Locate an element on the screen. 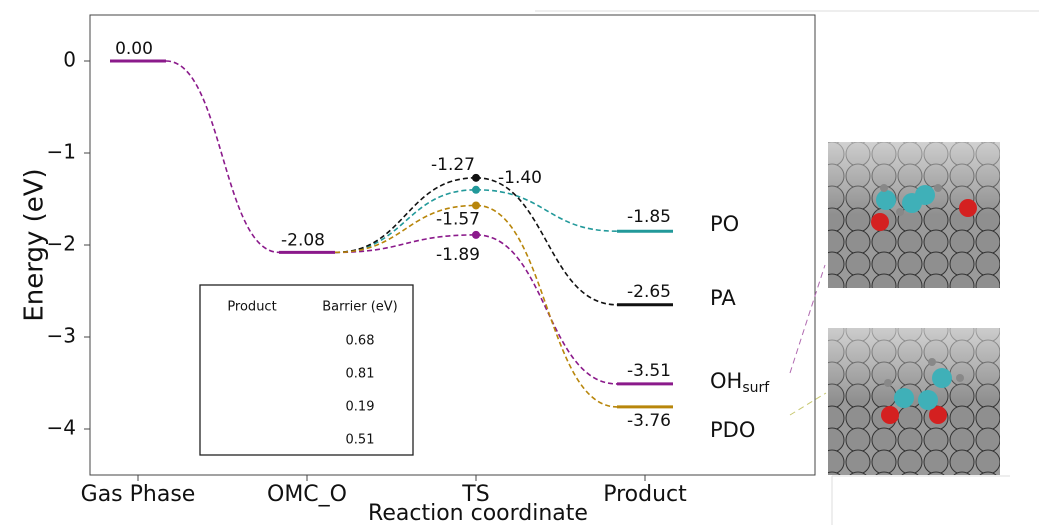 Image resolution: width=1039 pixels, height=525 pixels. value-label: -3.51 is located at coordinates (649, 371).